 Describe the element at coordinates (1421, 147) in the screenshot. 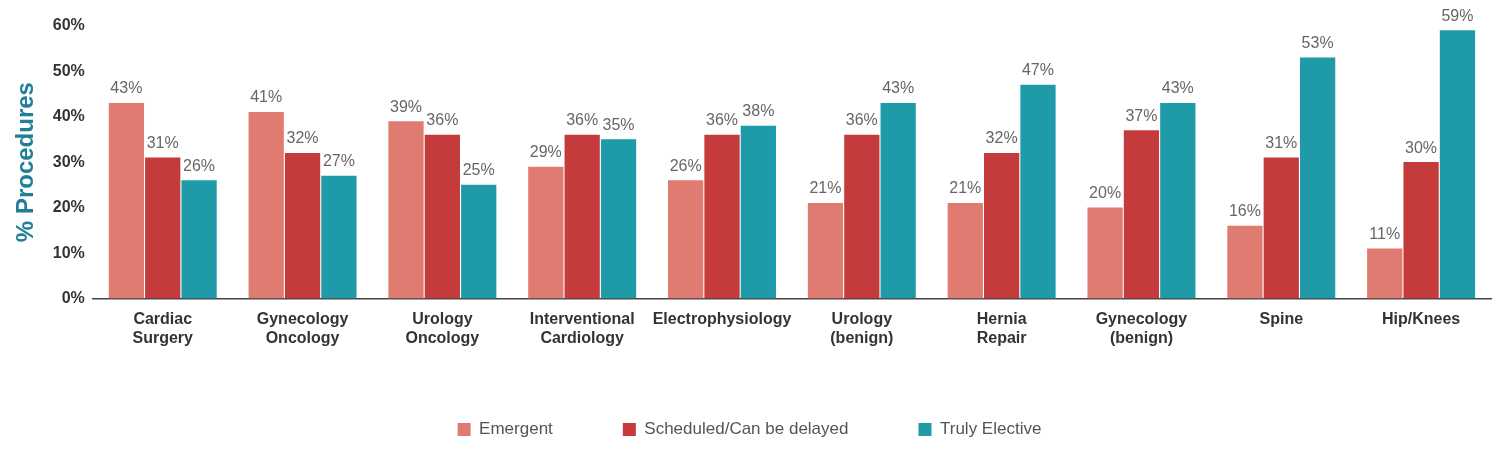

I see `data-label: 30%` at that location.